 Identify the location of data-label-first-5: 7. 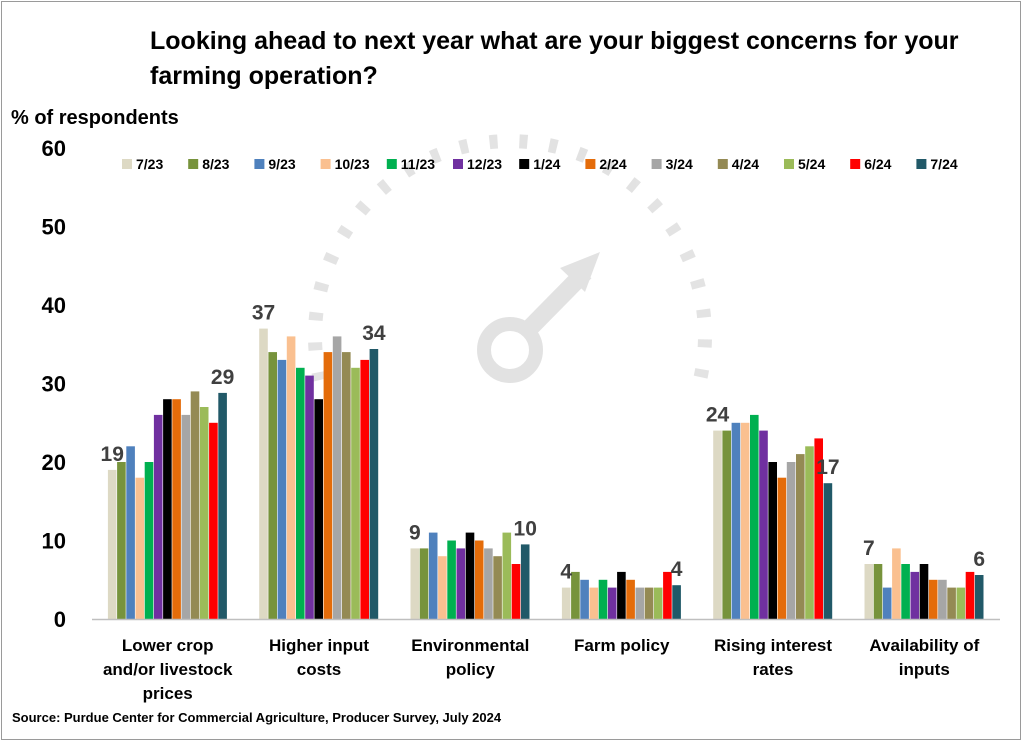
(869, 548).